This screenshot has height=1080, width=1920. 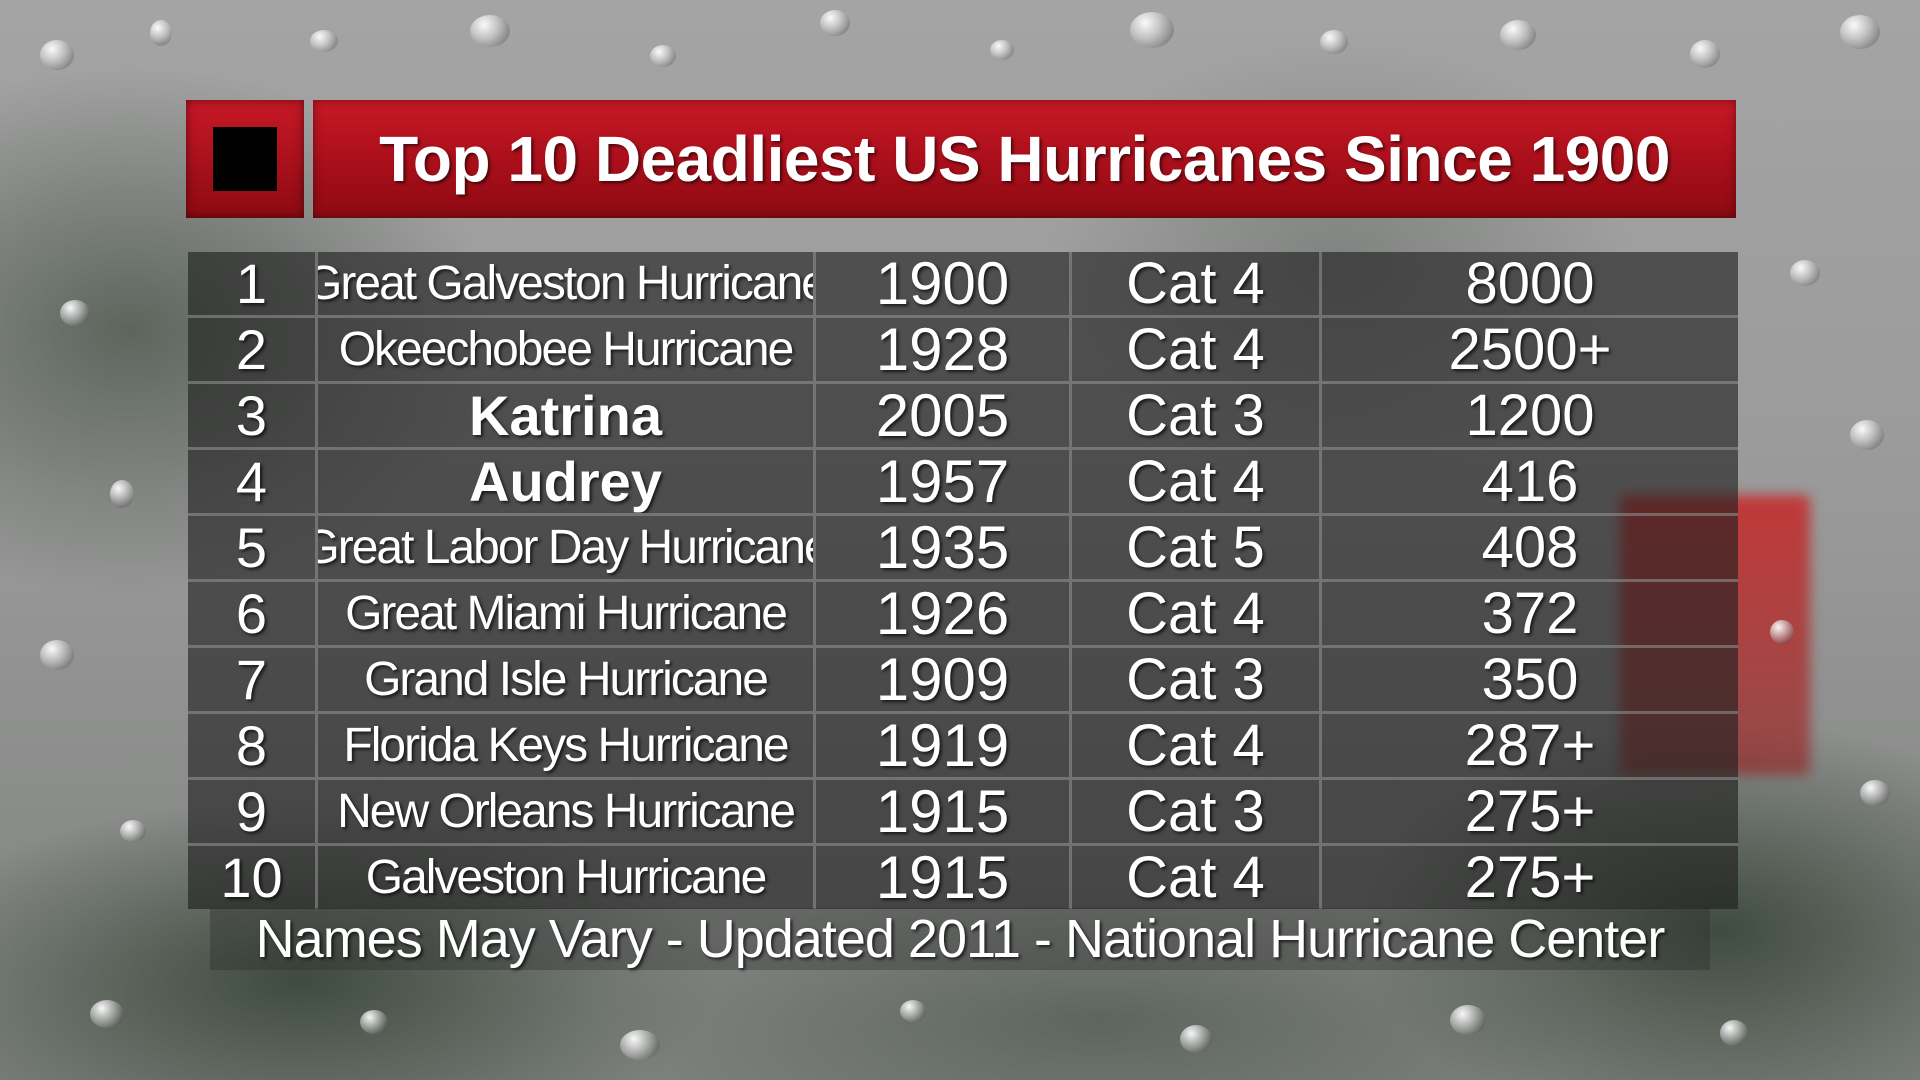 What do you see at coordinates (253, 811) in the screenshot?
I see `rank-cell: 9` at bounding box center [253, 811].